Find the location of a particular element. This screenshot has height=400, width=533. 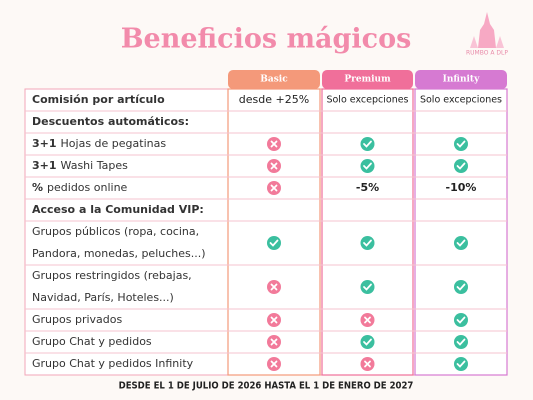

row-label-text: pedidos online is located at coordinates (87, 187).